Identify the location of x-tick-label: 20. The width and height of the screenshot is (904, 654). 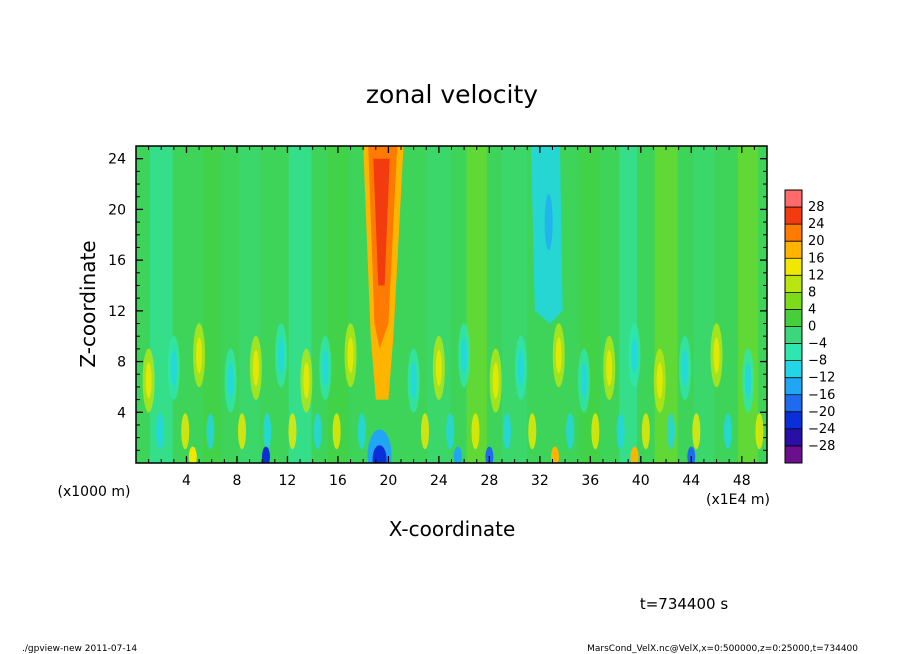
(388, 481).